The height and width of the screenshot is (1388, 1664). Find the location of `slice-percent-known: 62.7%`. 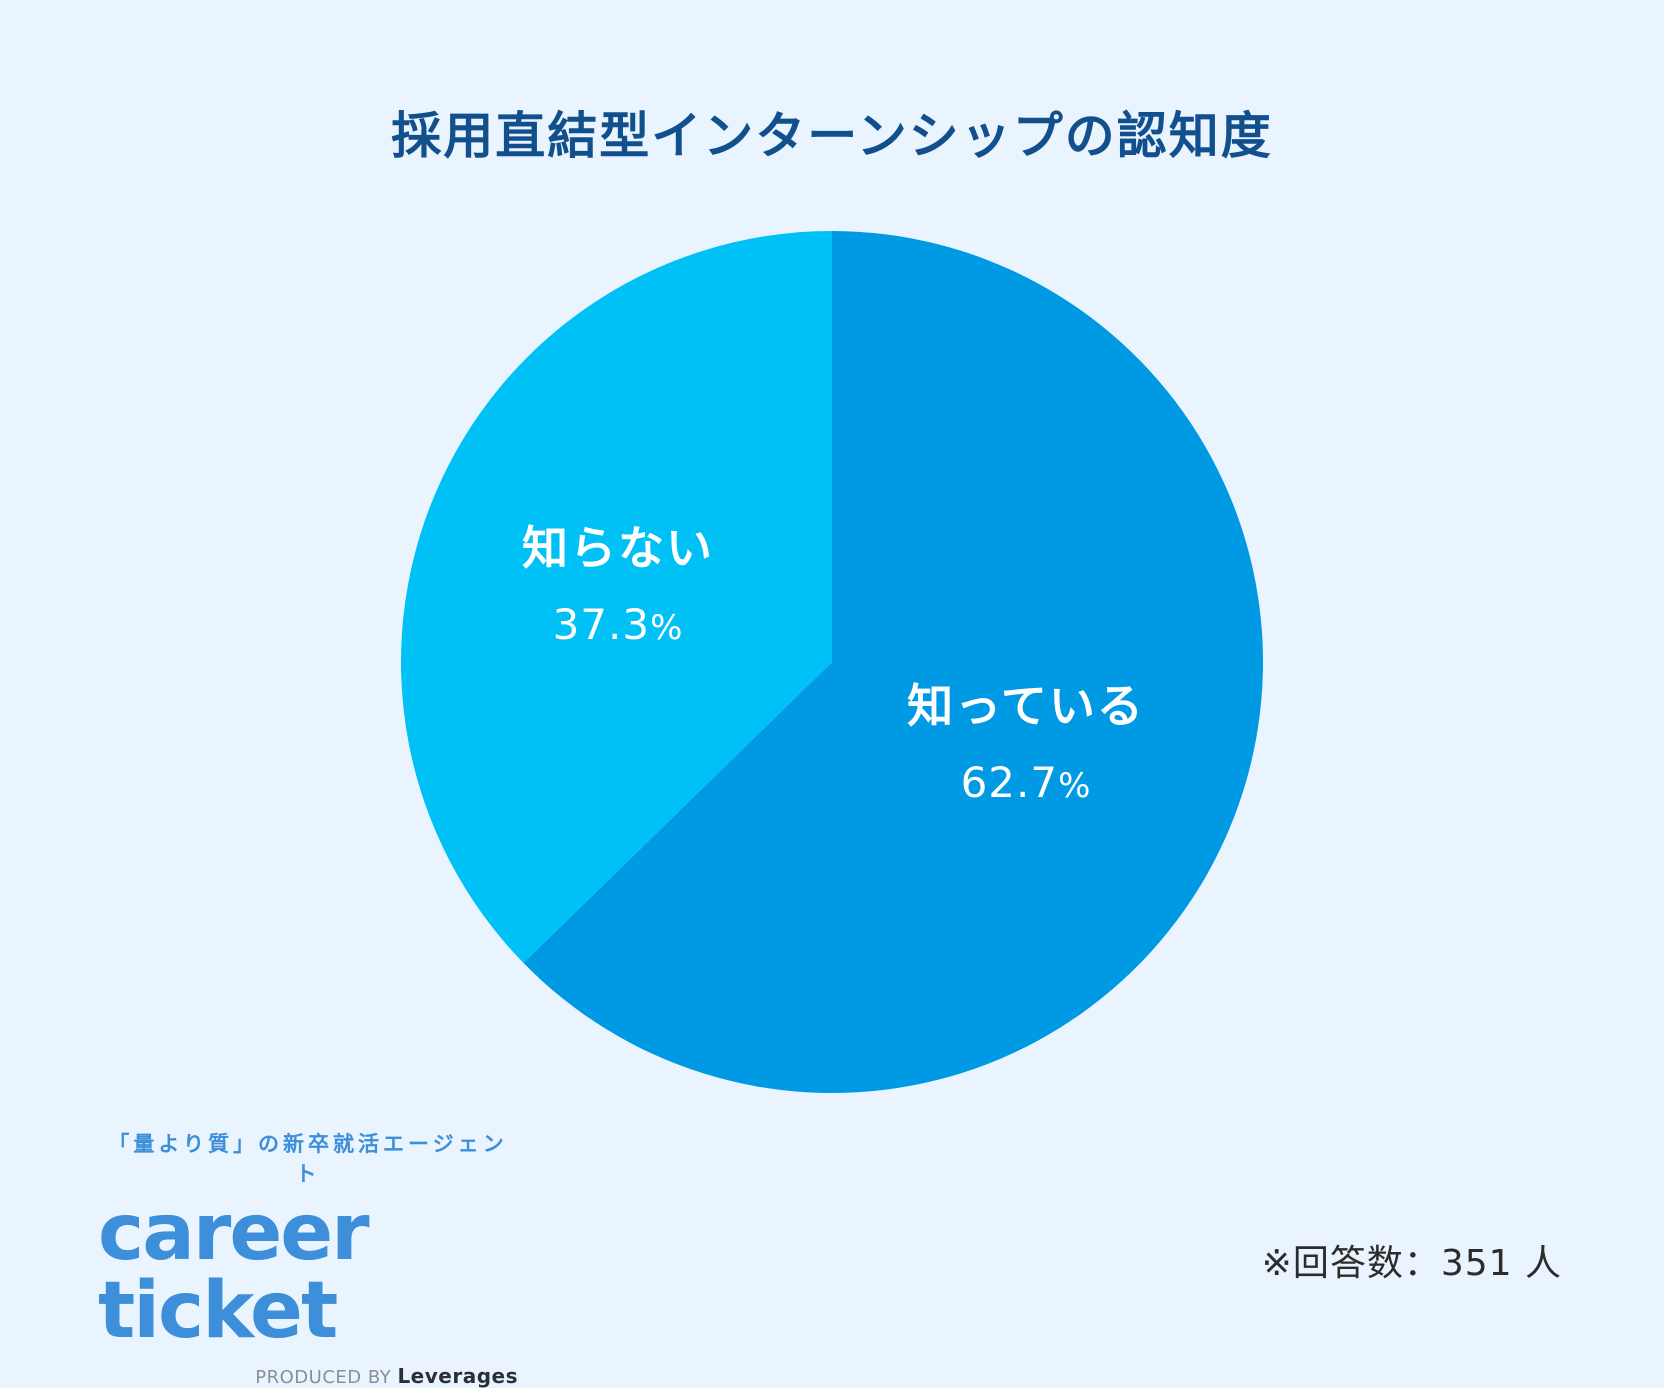

slice-percent-known: 62.7% is located at coordinates (1026, 782).